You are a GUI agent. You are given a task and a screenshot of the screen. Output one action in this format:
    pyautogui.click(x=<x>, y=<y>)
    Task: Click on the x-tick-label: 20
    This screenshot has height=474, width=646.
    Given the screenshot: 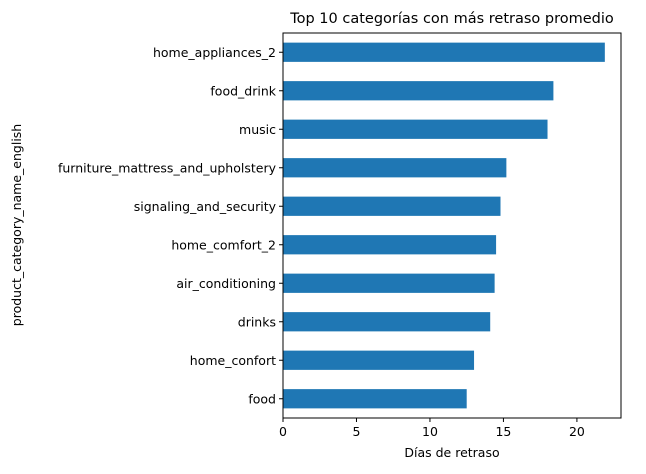 What is the action you would take?
    pyautogui.click(x=577, y=431)
    